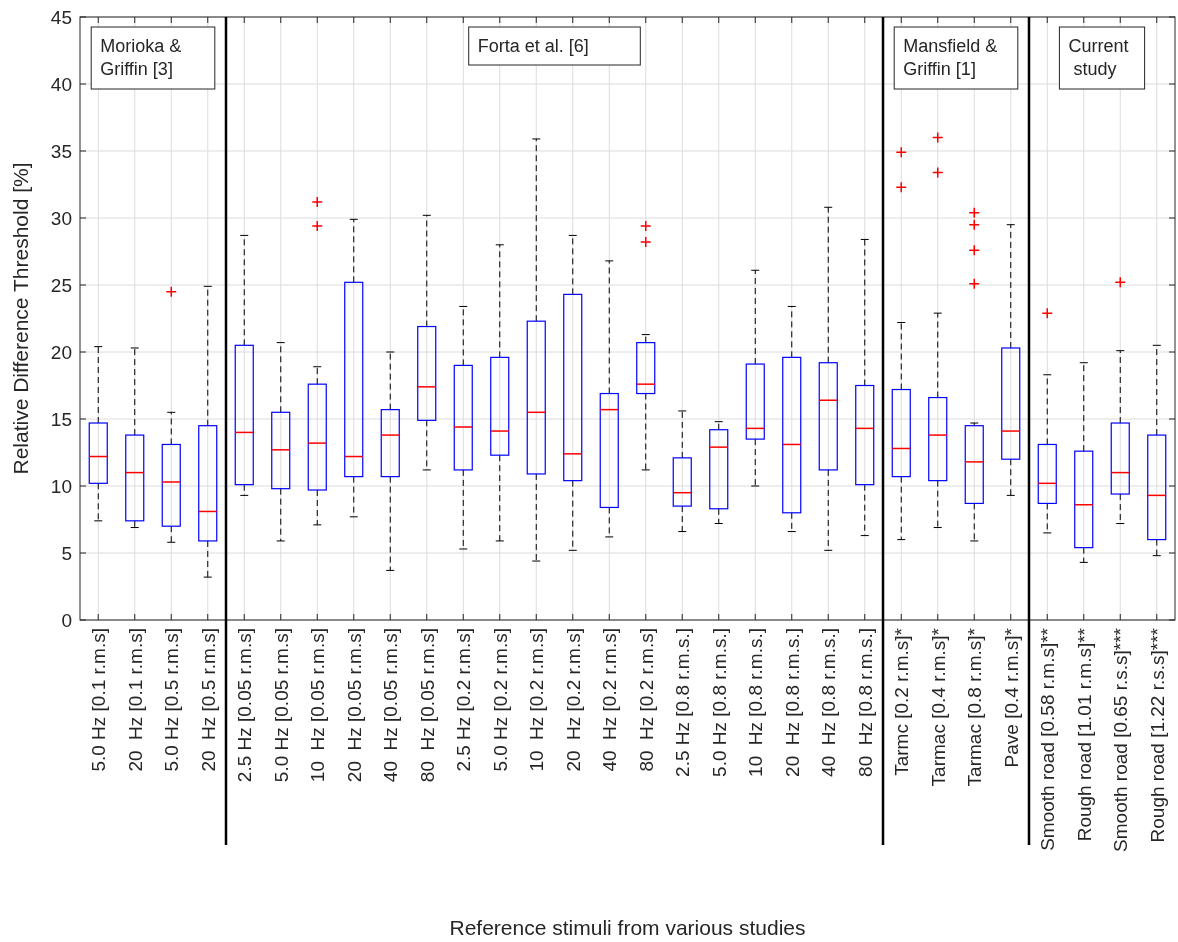 The width and height of the screenshot is (1178, 942). Describe the element at coordinates (61, 419) in the screenshot. I see `y-tick-label: 15` at that location.